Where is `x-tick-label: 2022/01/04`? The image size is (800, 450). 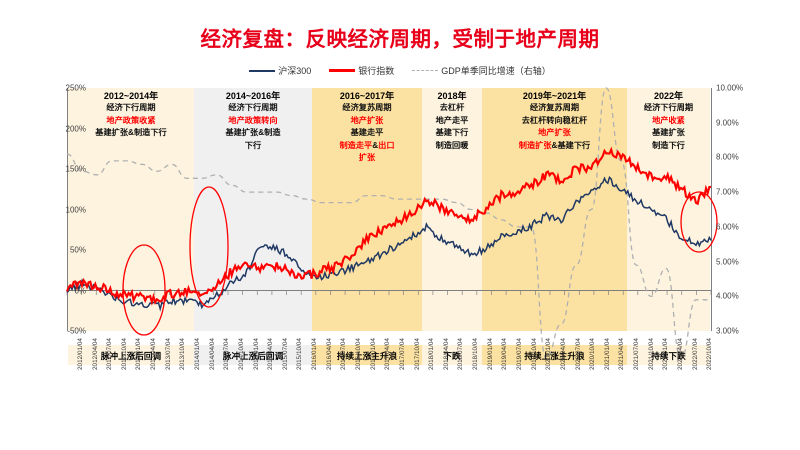
x-tick-label: 2022/01/04 is located at coordinates (666, 354).